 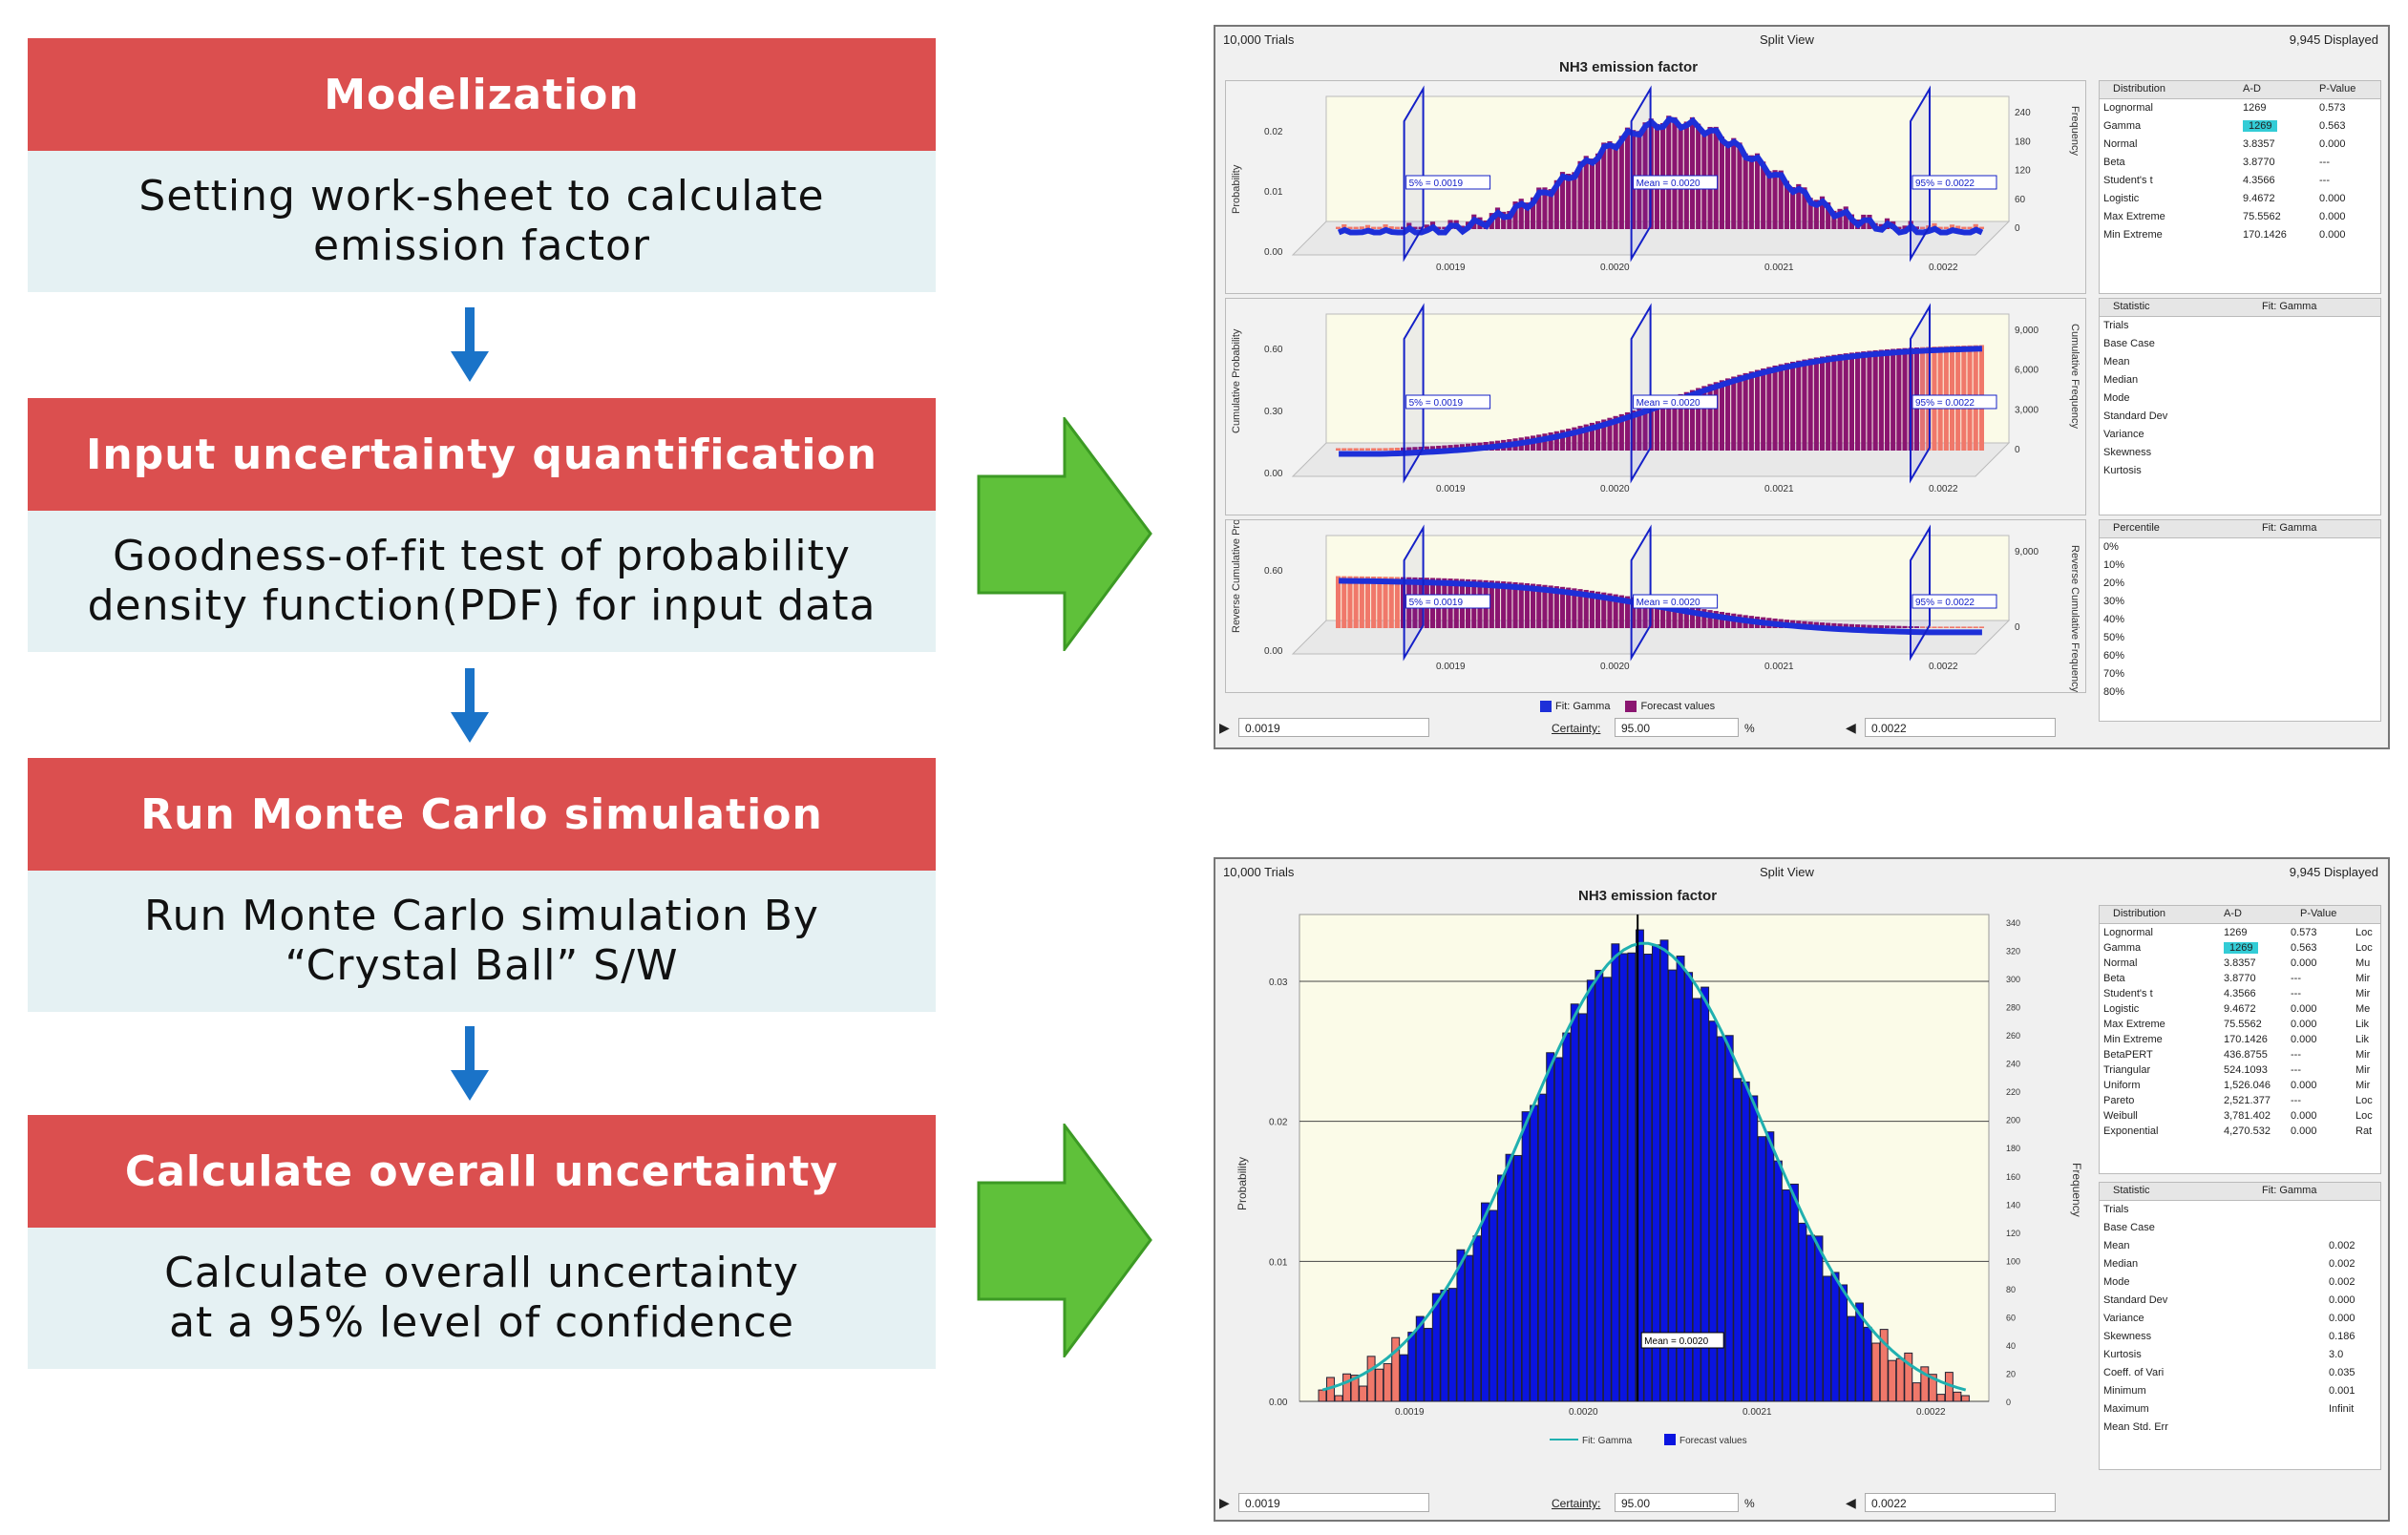 I want to click on table-row: Mode, so click(x=2240, y=398).